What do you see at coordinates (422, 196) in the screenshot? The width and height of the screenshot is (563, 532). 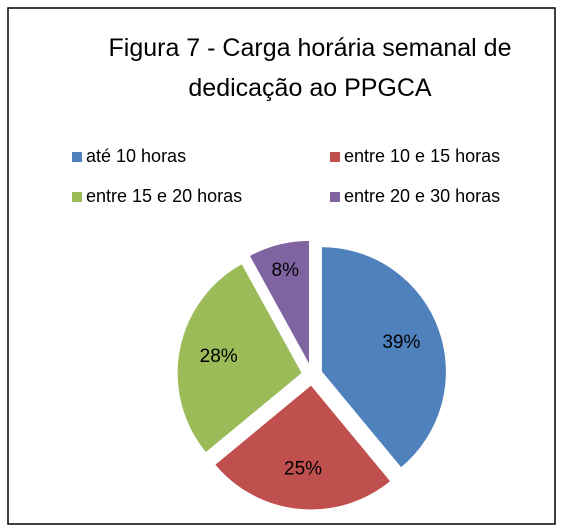 I see `legend-label: entre 20 e 30 horas` at bounding box center [422, 196].